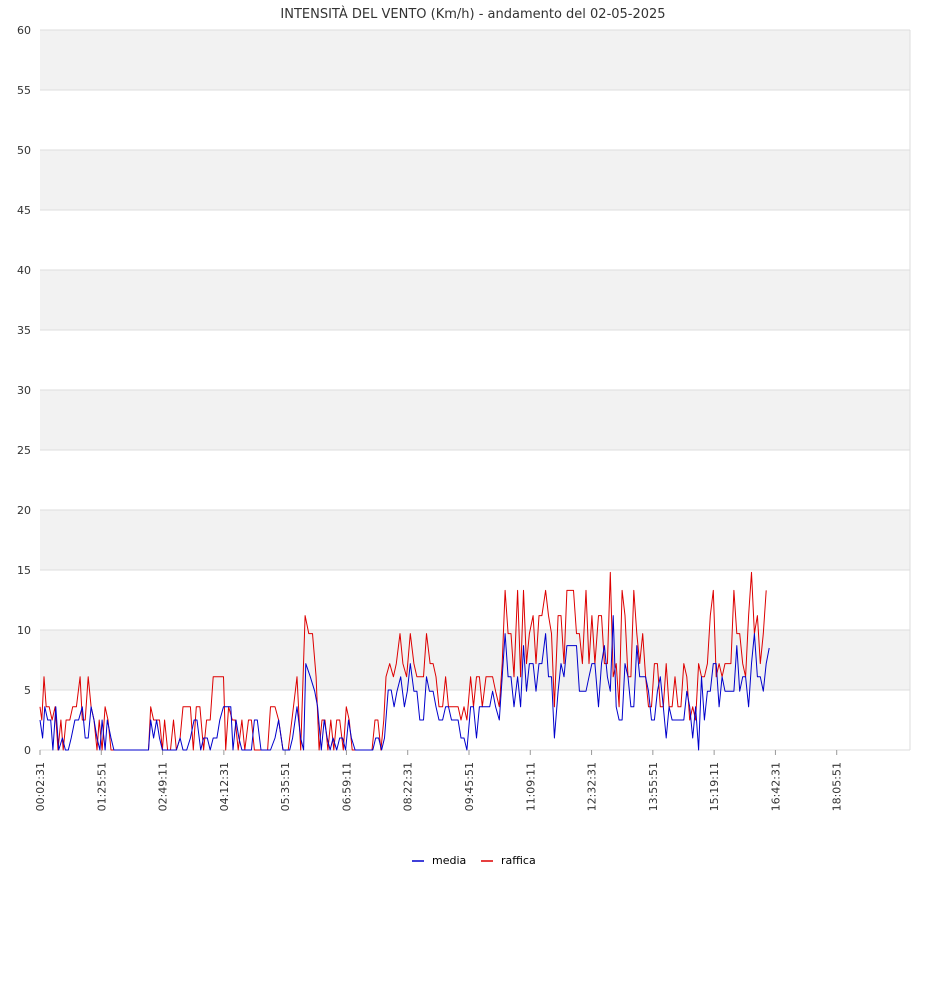 This screenshot has height=1000, width=950. Describe the element at coordinates (27, 690) in the screenshot. I see `y-tick-label: 5` at that location.